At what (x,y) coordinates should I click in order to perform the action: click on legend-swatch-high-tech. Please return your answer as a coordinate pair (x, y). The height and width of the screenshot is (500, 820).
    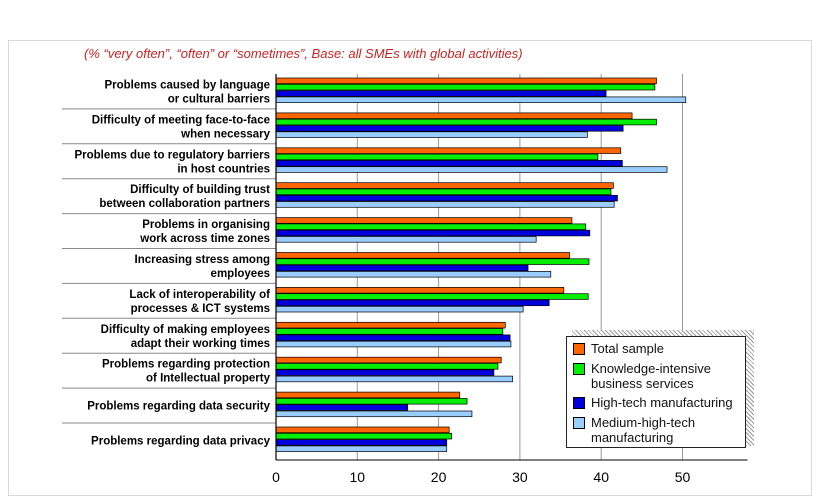
    Looking at the image, I should click on (579, 403).